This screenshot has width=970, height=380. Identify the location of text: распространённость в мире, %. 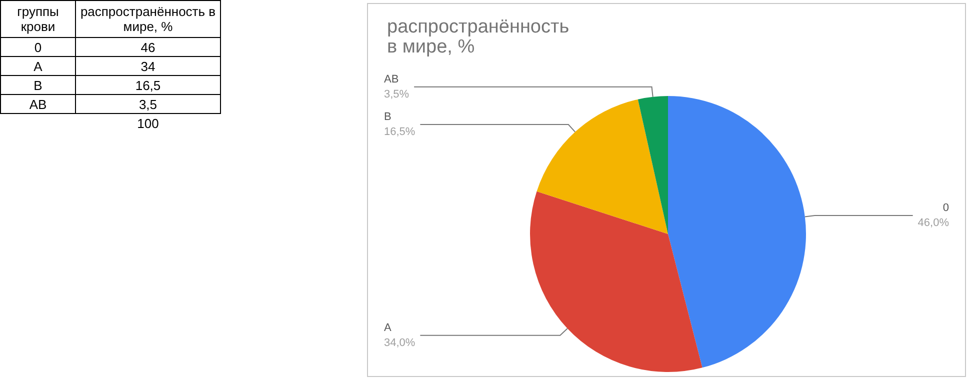
(148, 19).